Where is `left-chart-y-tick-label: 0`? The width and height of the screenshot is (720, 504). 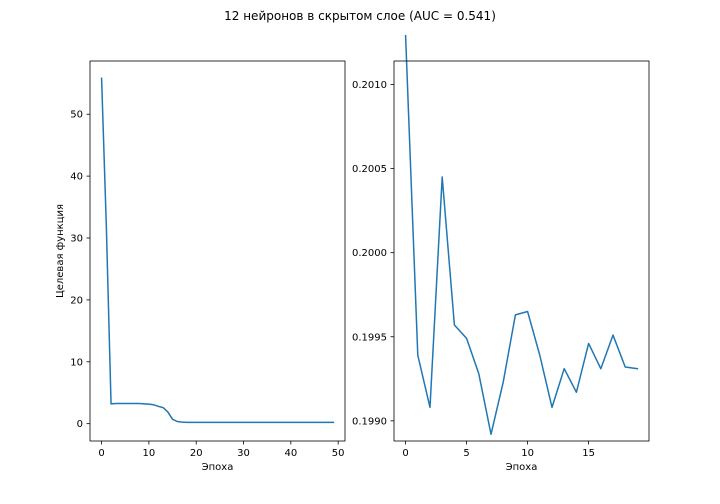
left-chart-y-tick-label: 0 is located at coordinates (80, 424).